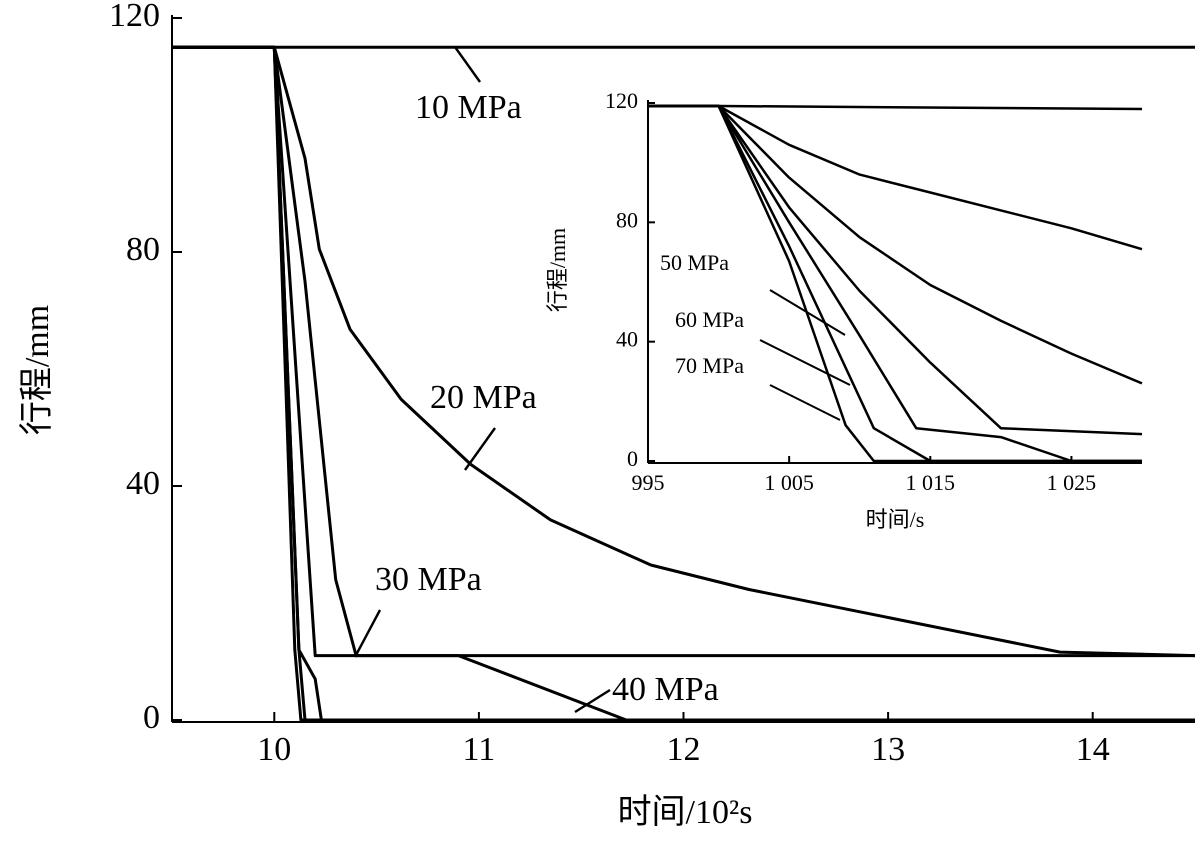 The height and width of the screenshot is (855, 1200). What do you see at coordinates (931, 482) in the screenshot?
I see `x-tick-label: 1 015` at bounding box center [931, 482].